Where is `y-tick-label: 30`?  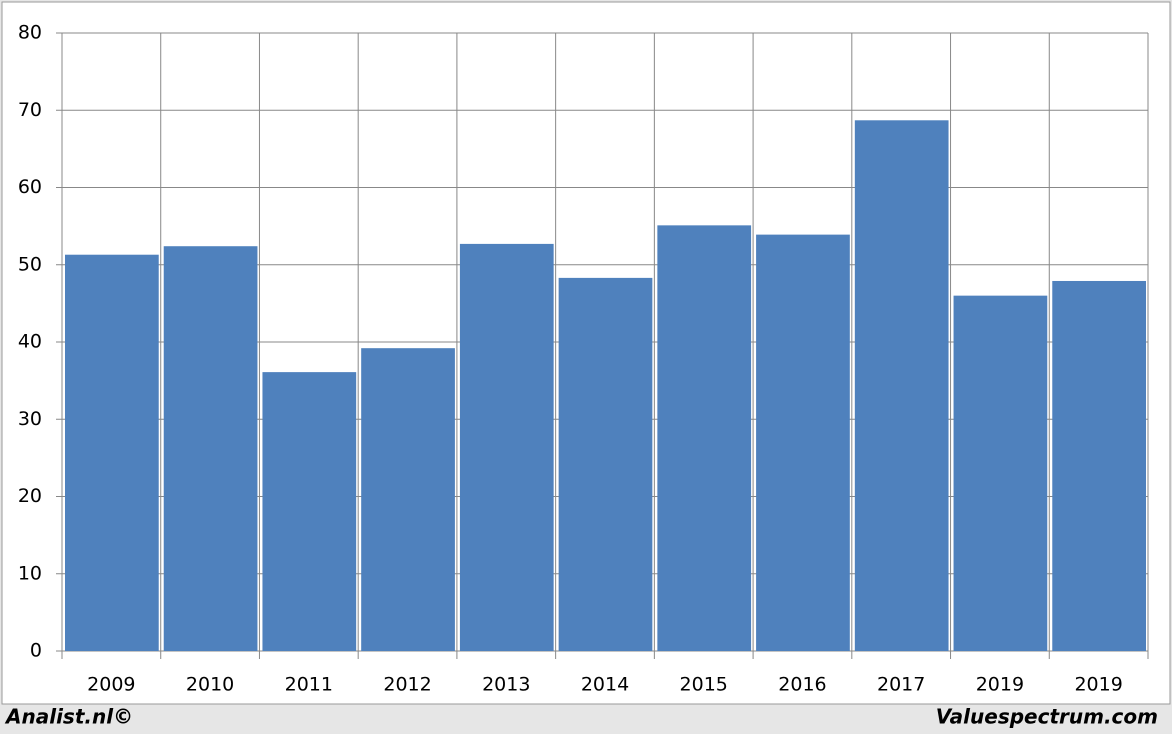
y-tick-label: 30 is located at coordinates (30, 419).